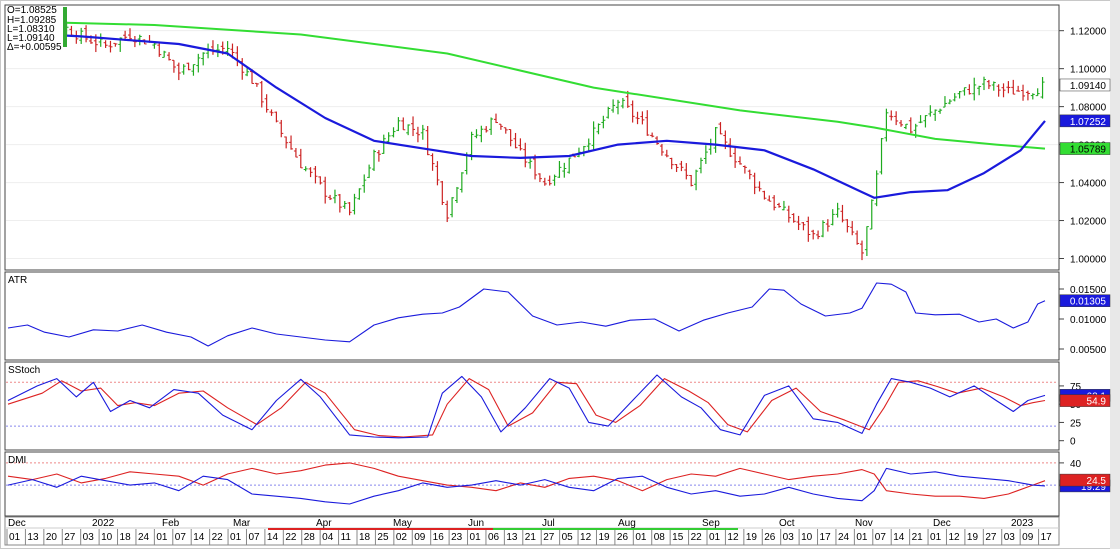 This screenshot has height=554, width=1120. What do you see at coordinates (457, 537) in the screenshot?
I see `x-axis-day-label: 23` at bounding box center [457, 537].